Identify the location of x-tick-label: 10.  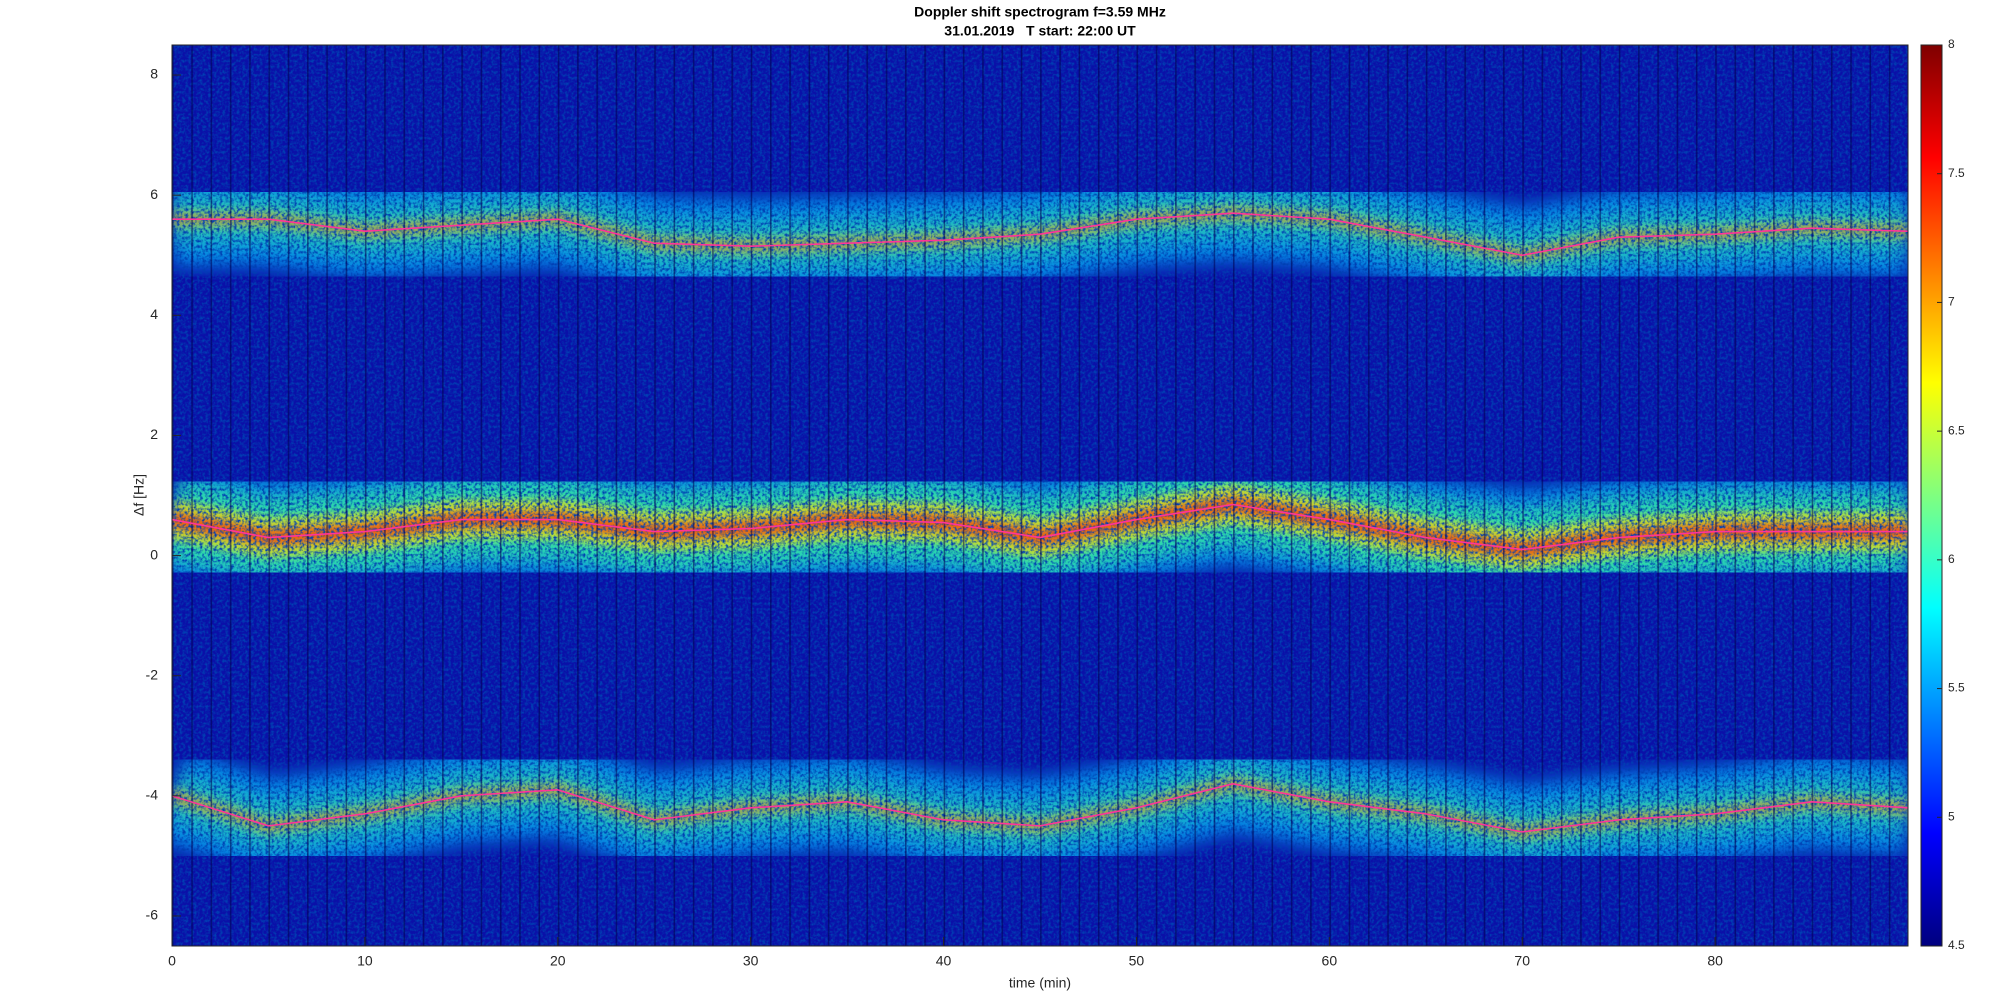
(365, 961).